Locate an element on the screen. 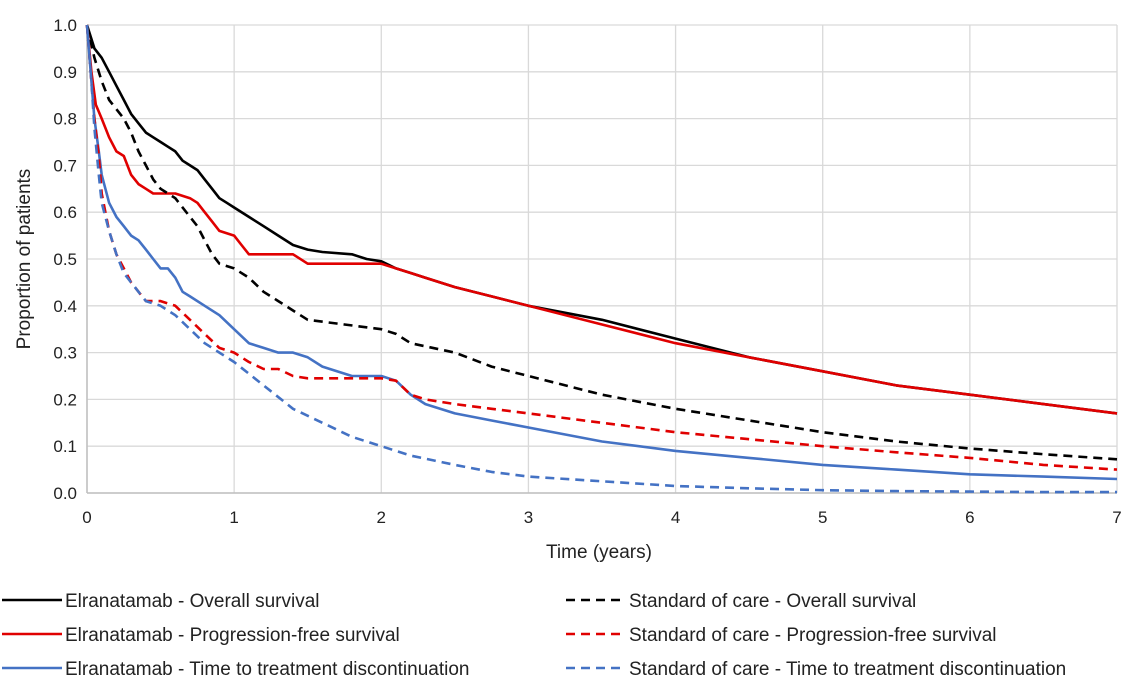 This screenshot has width=1125, height=686. y-tick-label: 0.6 is located at coordinates (65, 212).